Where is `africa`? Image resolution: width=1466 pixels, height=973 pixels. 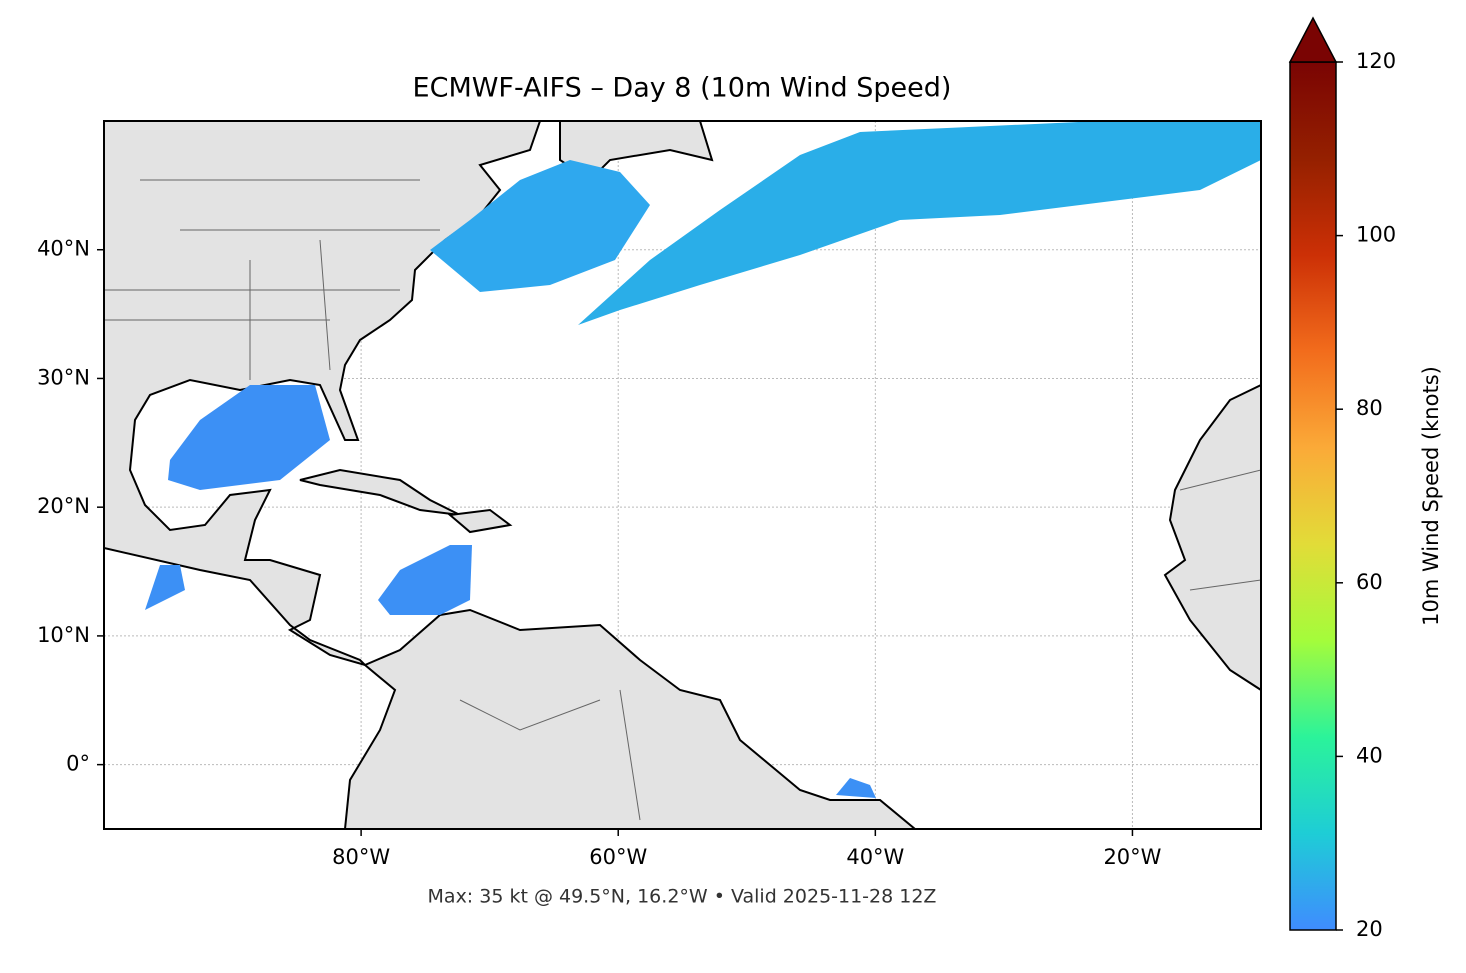
africa is located at coordinates (1212, 537).